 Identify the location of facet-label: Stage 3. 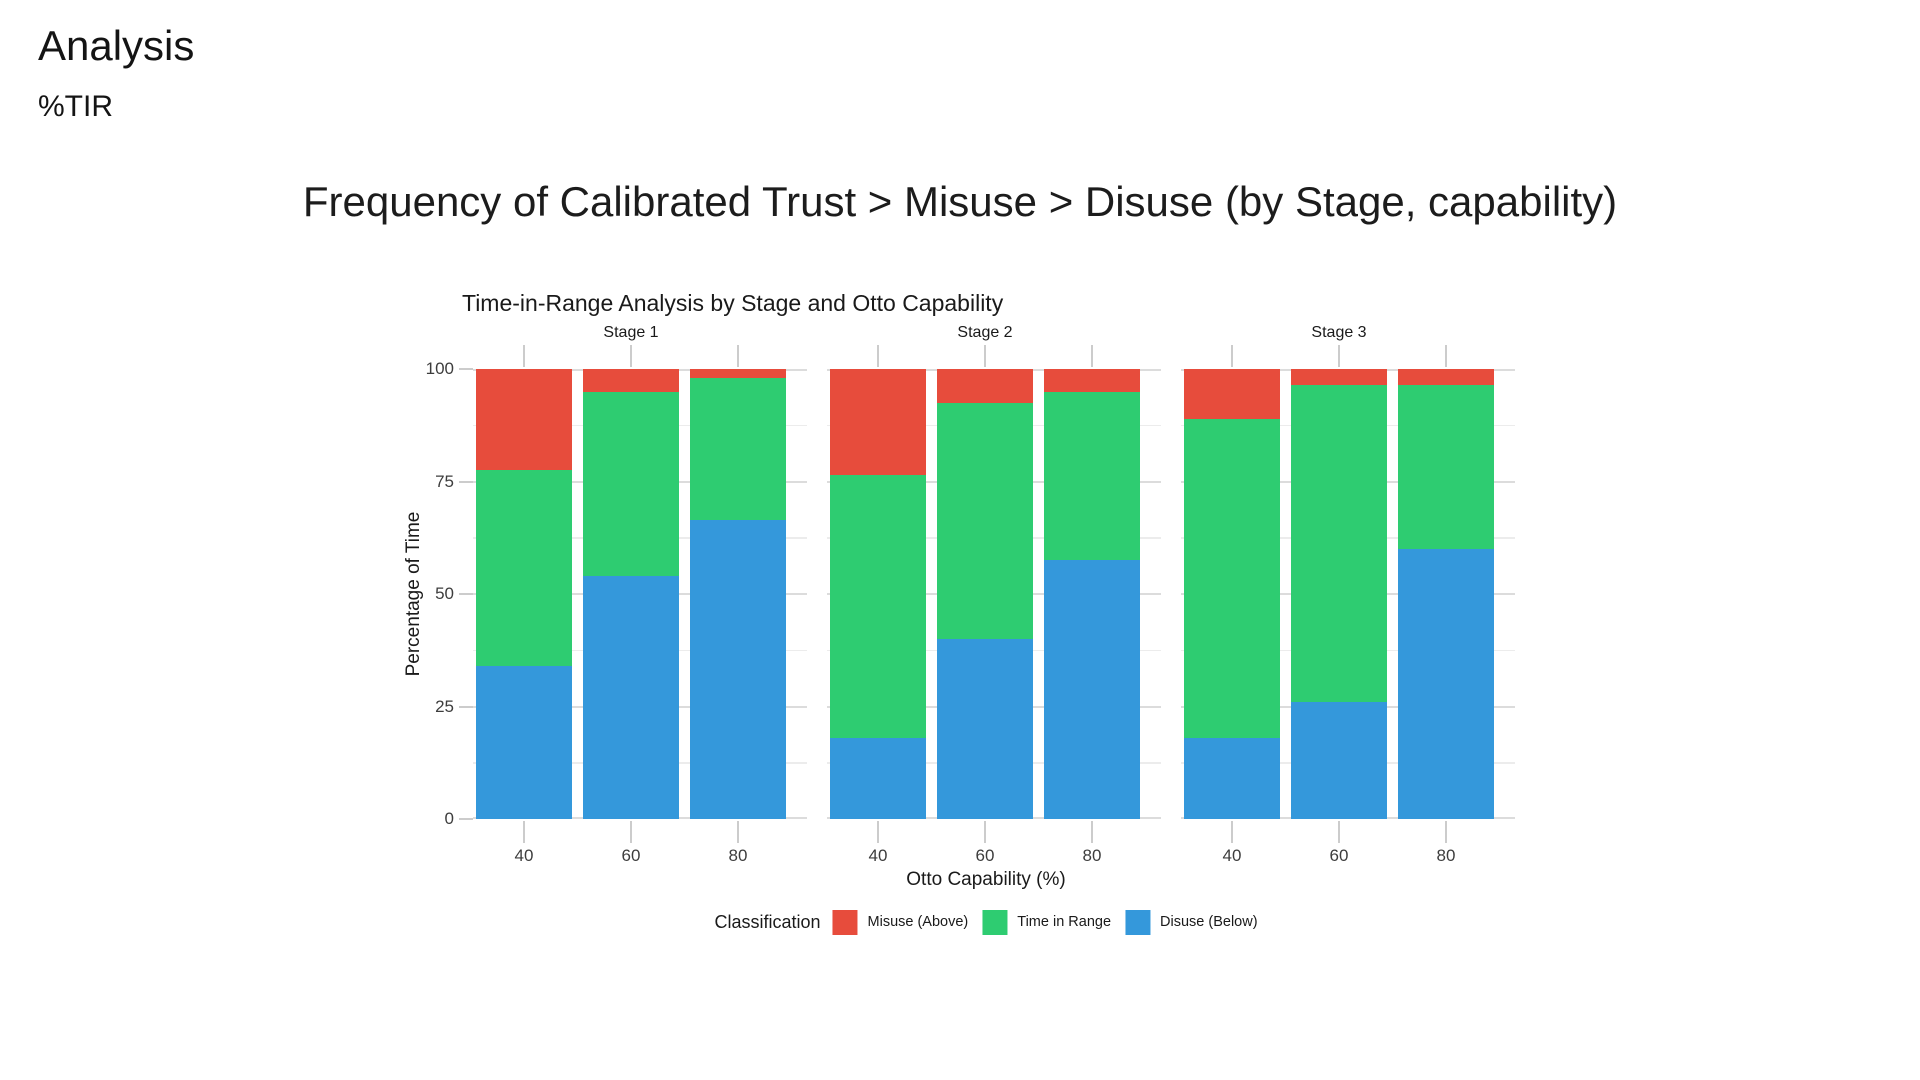
(1339, 332).